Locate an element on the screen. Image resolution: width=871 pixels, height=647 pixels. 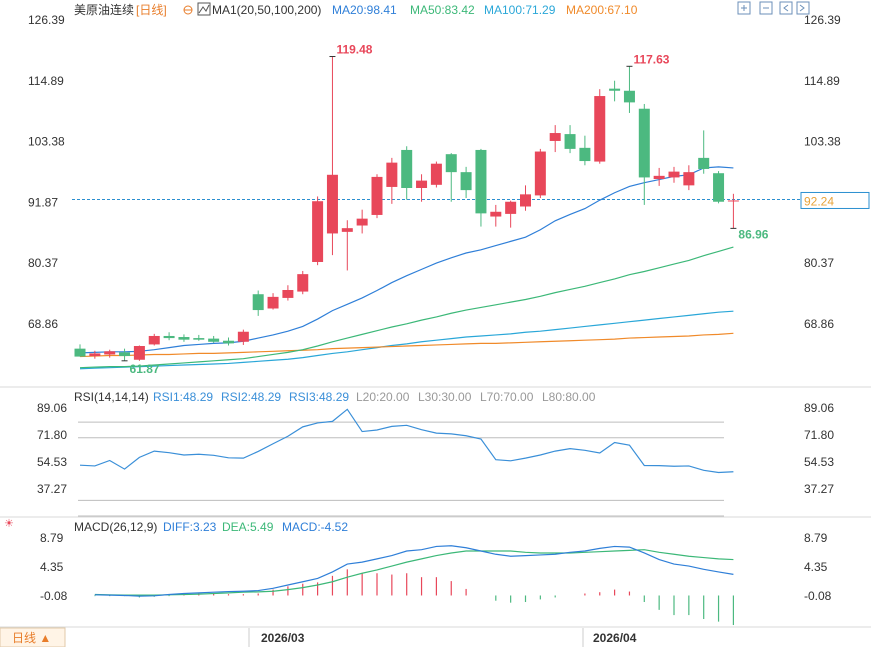
rsi-line is located at coordinates (406, 441).